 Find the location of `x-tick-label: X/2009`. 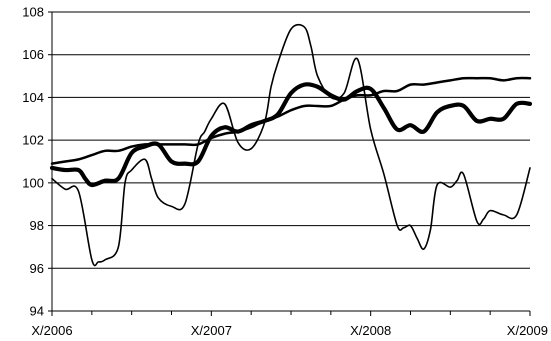

x-tick-label: X/2009 is located at coordinates (527, 330).